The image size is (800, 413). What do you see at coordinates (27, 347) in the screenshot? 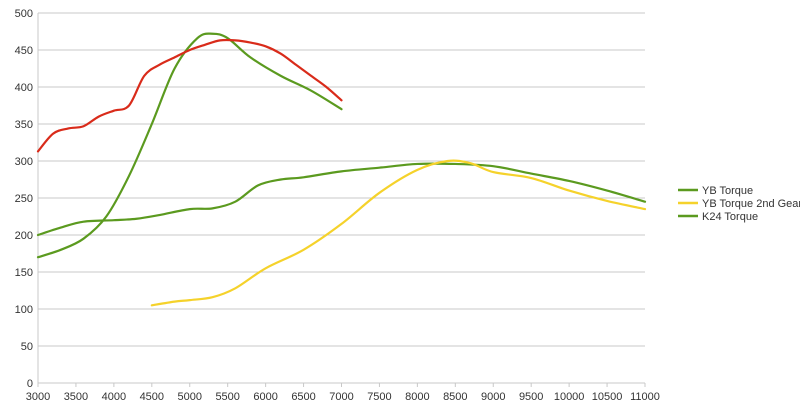
I see `y-tick-label: 50` at bounding box center [27, 347].